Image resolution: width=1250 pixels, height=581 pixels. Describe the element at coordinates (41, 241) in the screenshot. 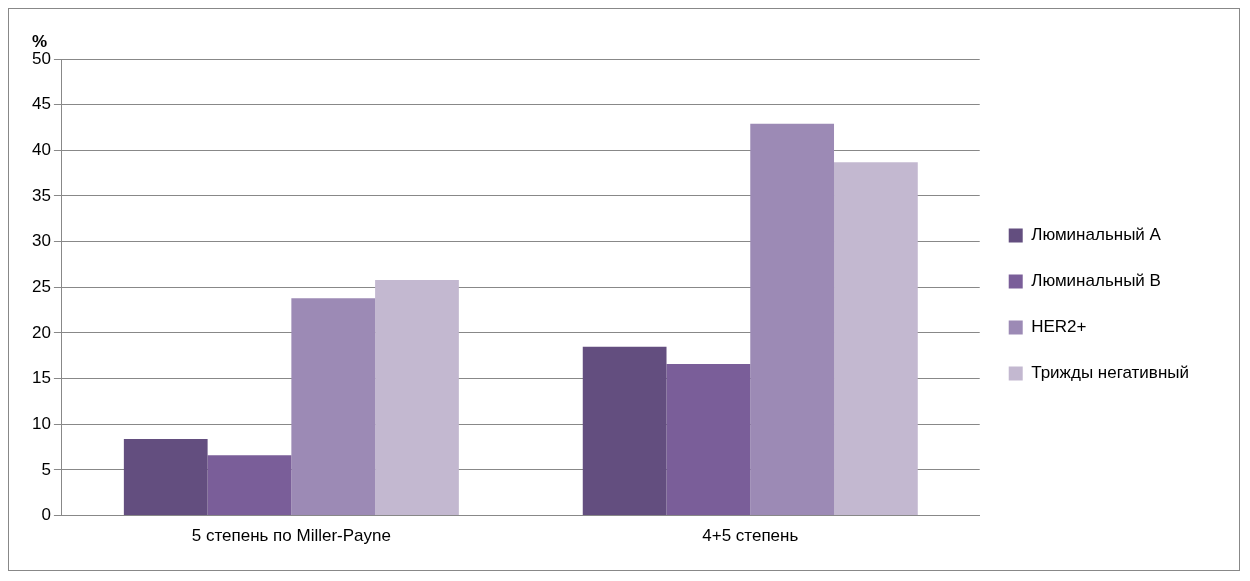

I see `y-tick-label: 30` at that location.